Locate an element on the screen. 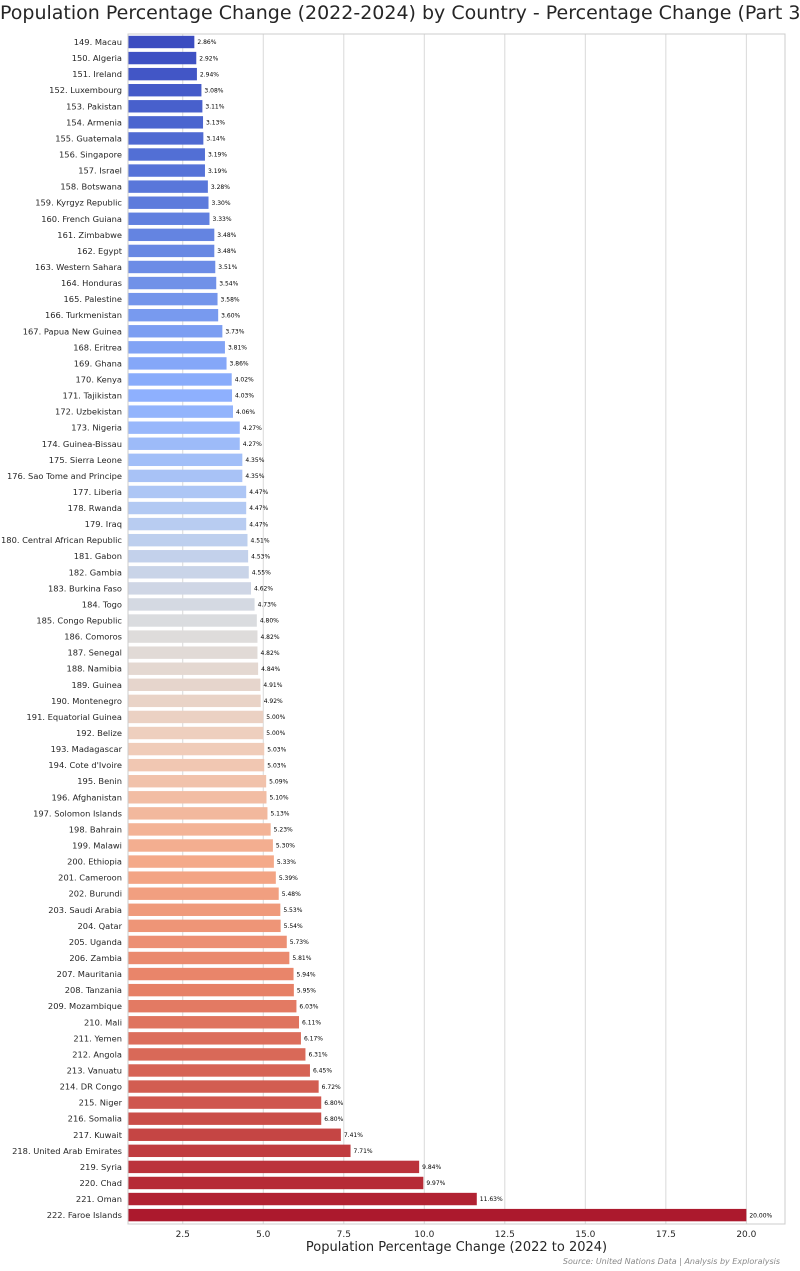 The width and height of the screenshot is (800, 1271). y-tick-label: 219. Syria is located at coordinates (101, 1167).